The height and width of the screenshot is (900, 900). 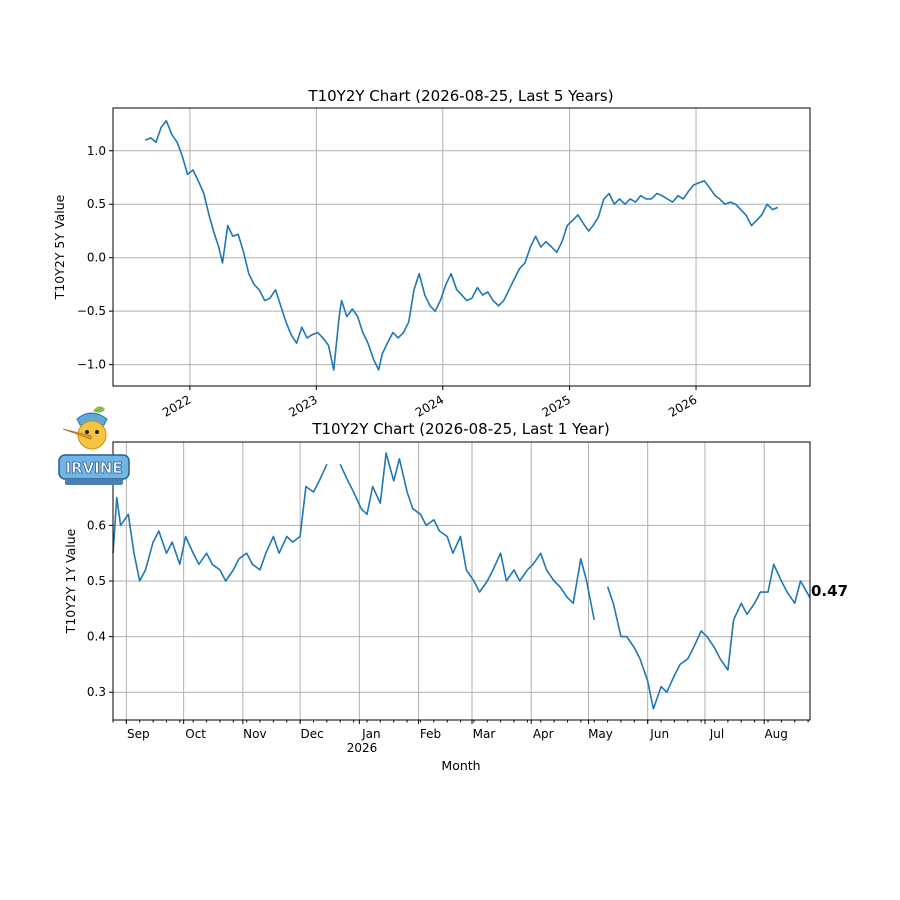 I want to click on x-tick-label: Jul, so click(x=716, y=734).